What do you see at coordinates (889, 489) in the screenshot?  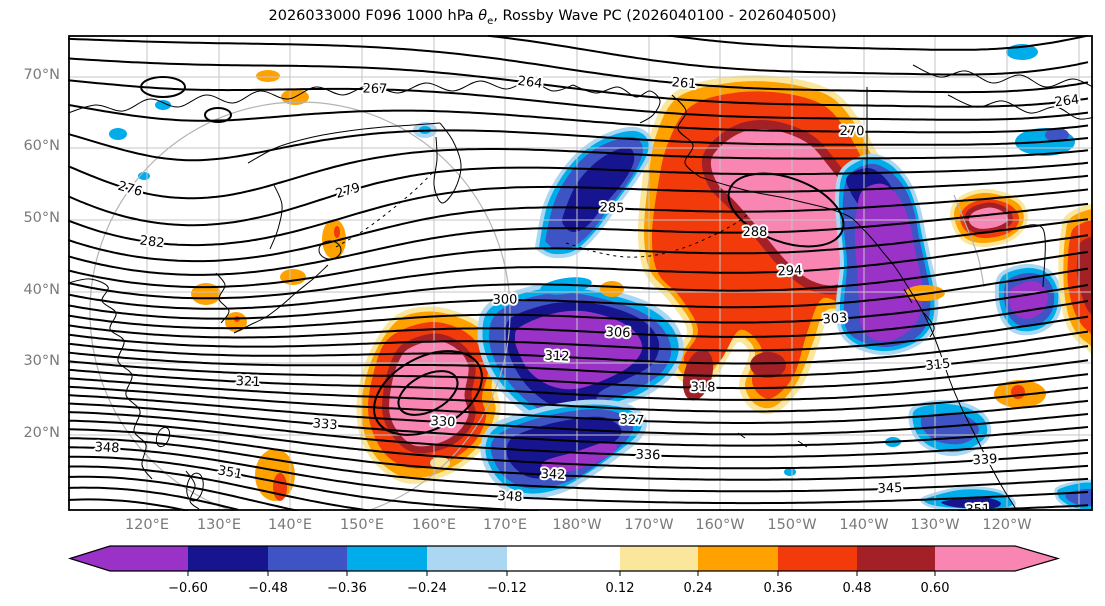 I see `contour-label: 345` at bounding box center [889, 489].